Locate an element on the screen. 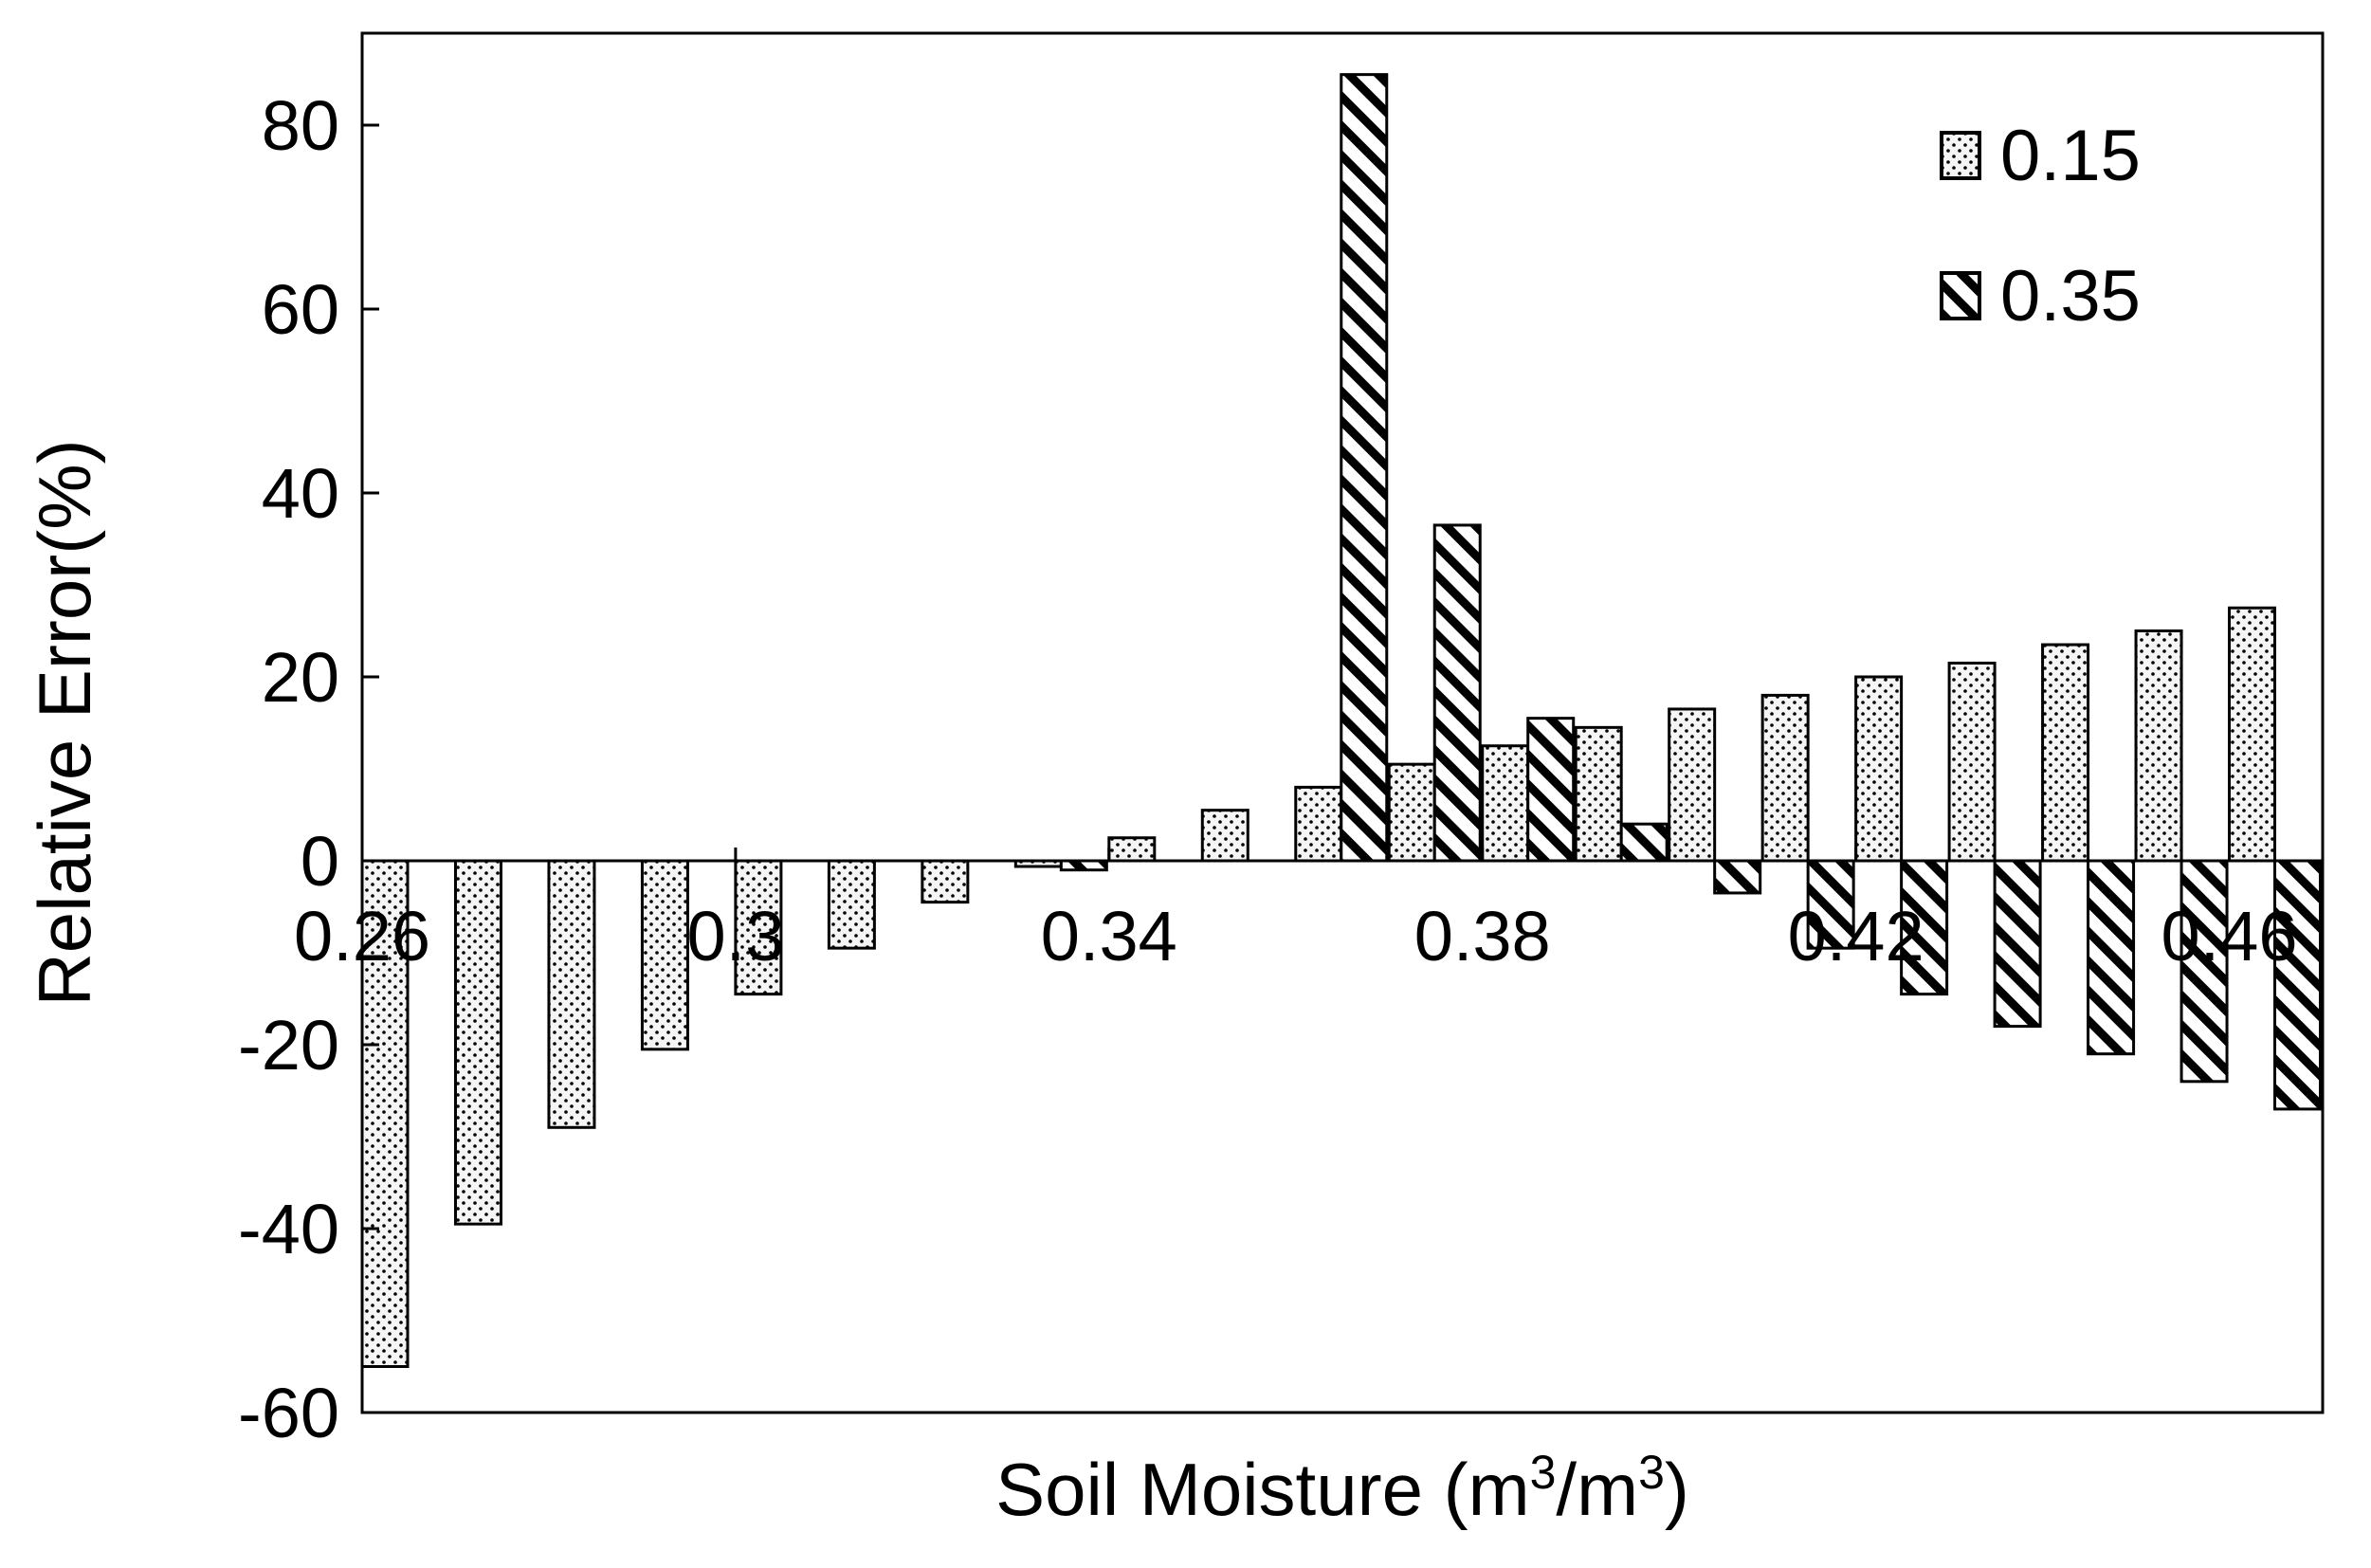 Image resolution: width=2371 pixels, height=1568 pixels. legend-swatch-0.35 is located at coordinates (1961, 295).